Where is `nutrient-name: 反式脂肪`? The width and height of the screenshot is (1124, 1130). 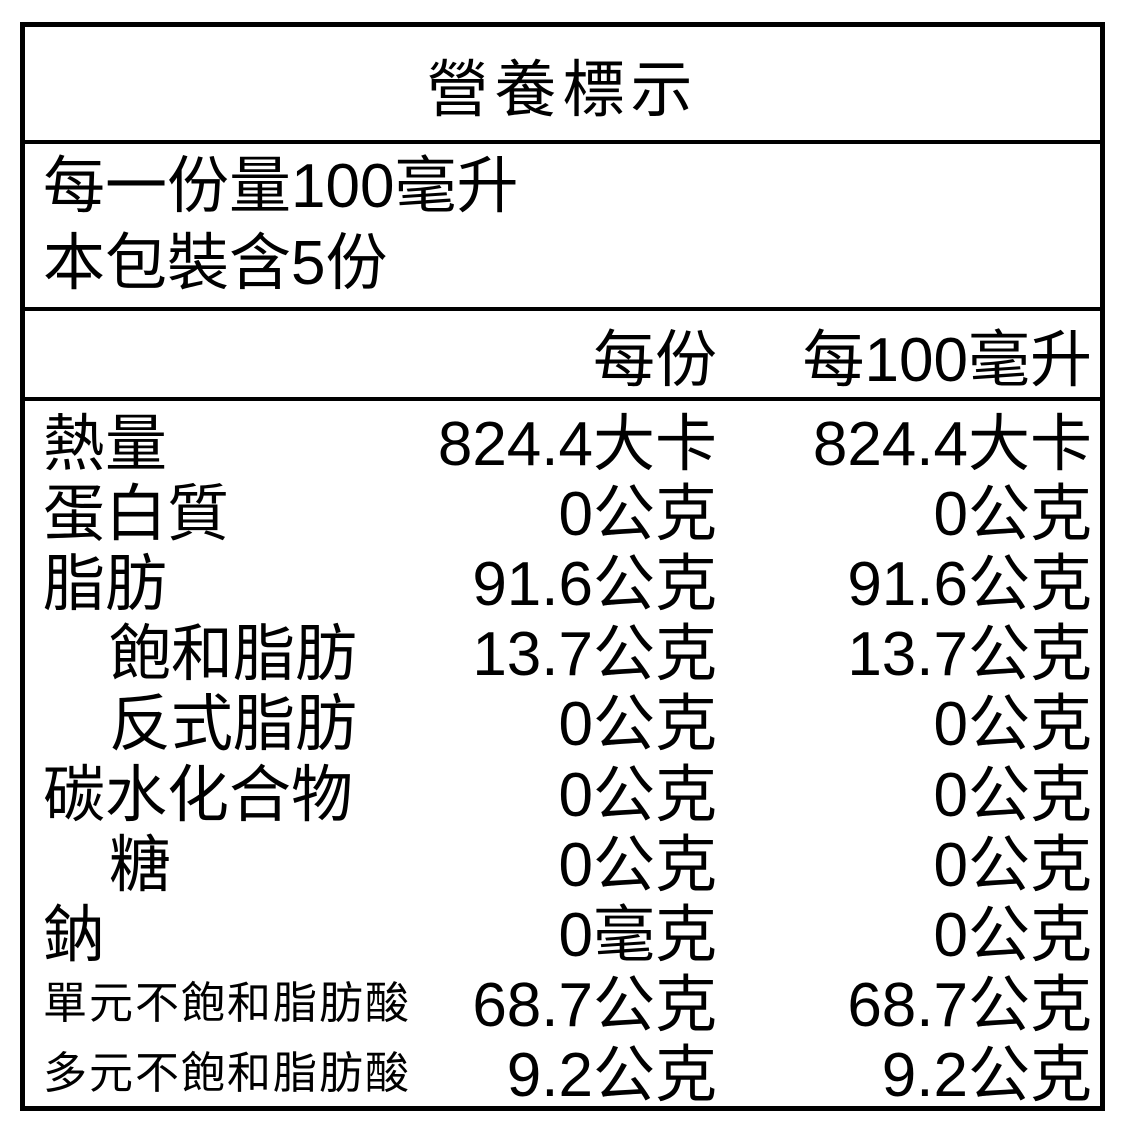 nutrient-name: 反式脂肪 is located at coordinates (233, 725).